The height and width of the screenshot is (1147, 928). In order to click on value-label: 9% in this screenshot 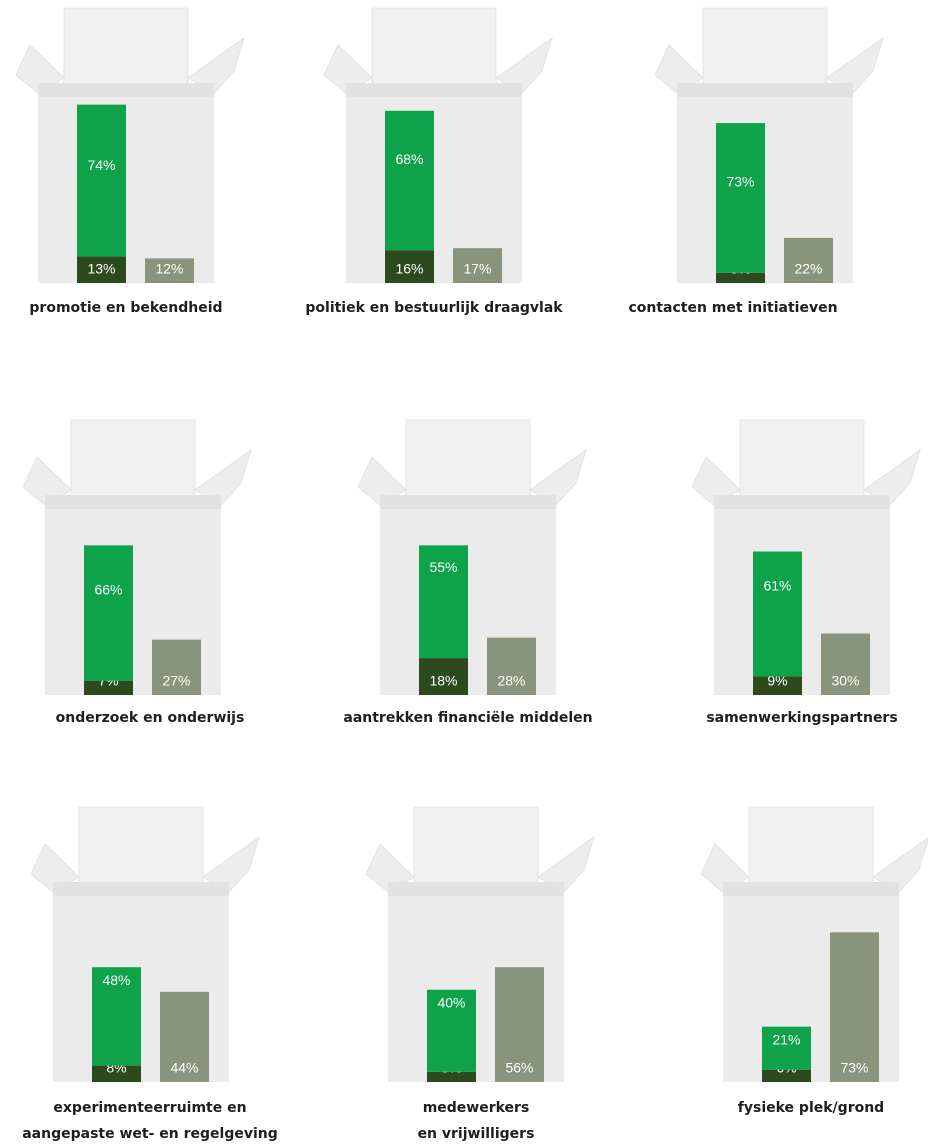, I will do `click(777, 681)`.